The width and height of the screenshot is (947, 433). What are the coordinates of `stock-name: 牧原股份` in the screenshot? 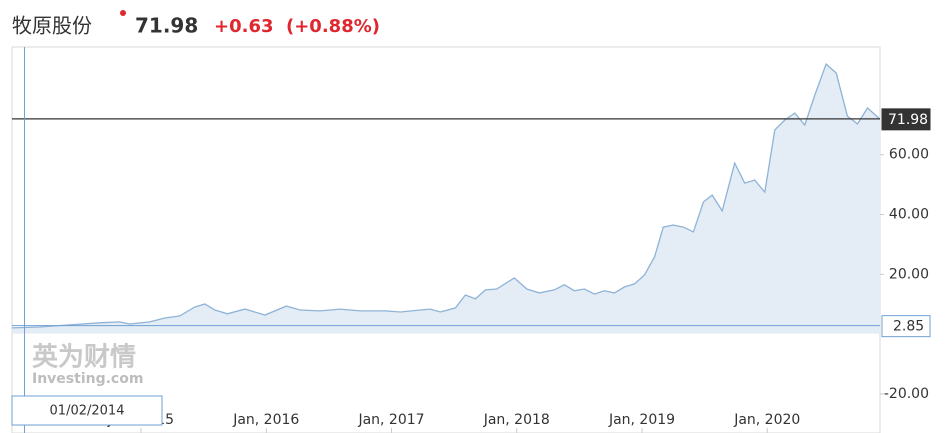 It's located at (52, 26).